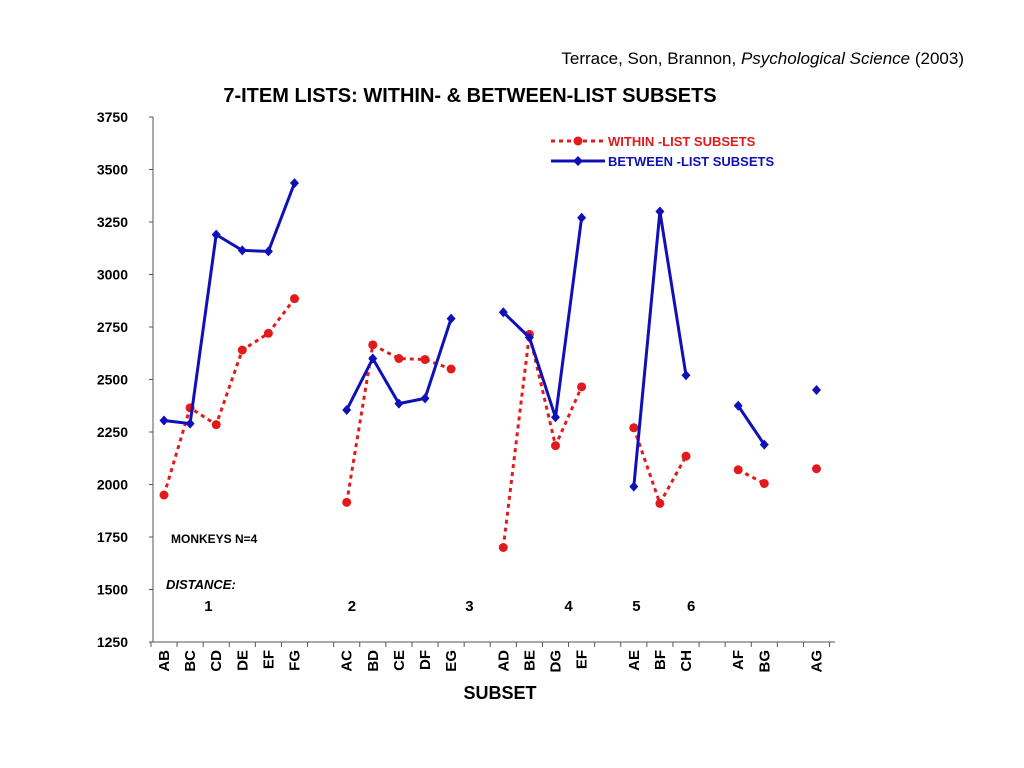 The width and height of the screenshot is (1024, 768). I want to click on x-tick-label: BD, so click(373, 661).